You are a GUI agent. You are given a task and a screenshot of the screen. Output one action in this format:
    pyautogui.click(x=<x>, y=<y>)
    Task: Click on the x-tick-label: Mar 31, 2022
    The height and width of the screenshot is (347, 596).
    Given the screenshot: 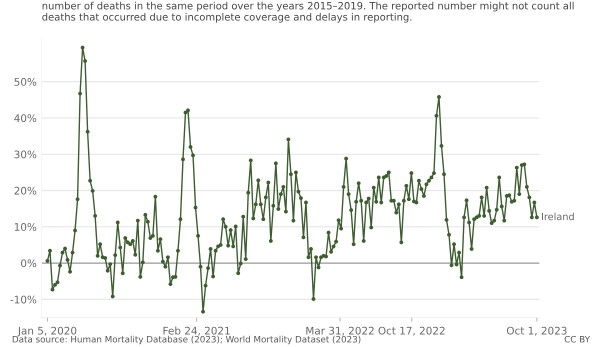 What is the action you would take?
    pyautogui.click(x=340, y=331)
    